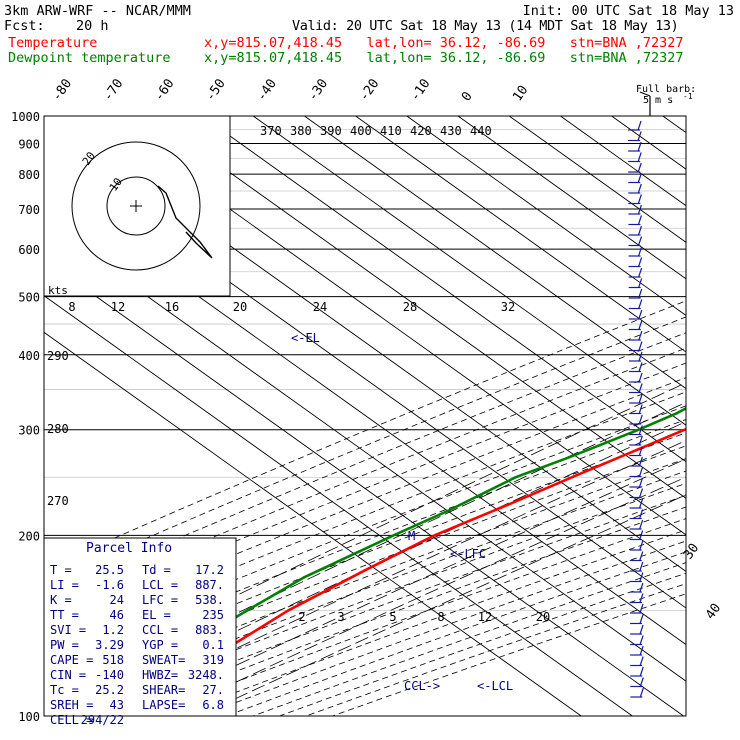 Image resolution: width=740 pixels, height=740 pixels. I want to click on forecast-label: Fcst:, so click(24, 26).